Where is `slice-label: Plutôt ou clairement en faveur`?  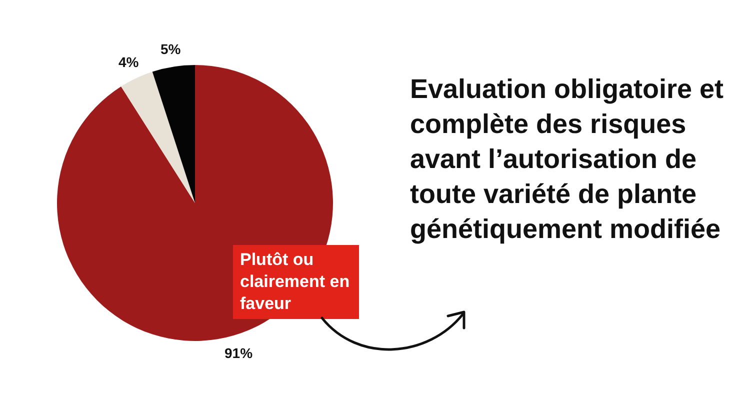 slice-label: Plutôt ou clairement en faveur is located at coordinates (296, 282).